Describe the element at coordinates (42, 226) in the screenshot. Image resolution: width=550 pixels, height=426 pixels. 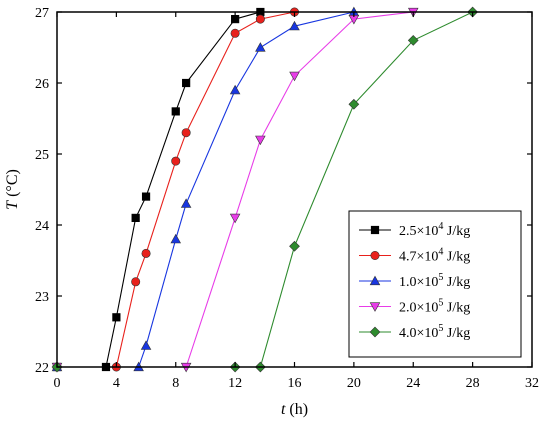
I see `y-tick-label: 24` at that location.